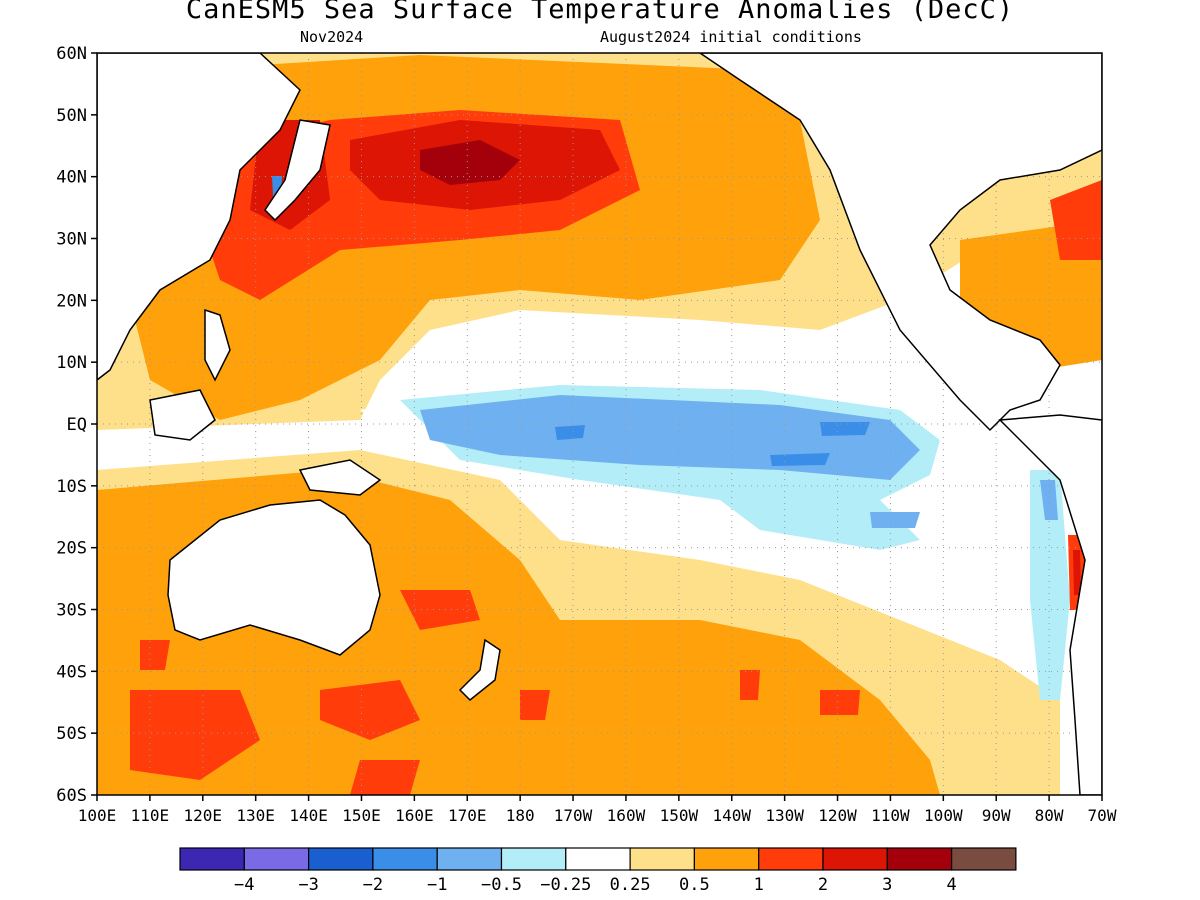 This screenshot has width=1200, height=900. What do you see at coordinates (759, 885) in the screenshot?
I see `colorbar-label: 1` at bounding box center [759, 885].